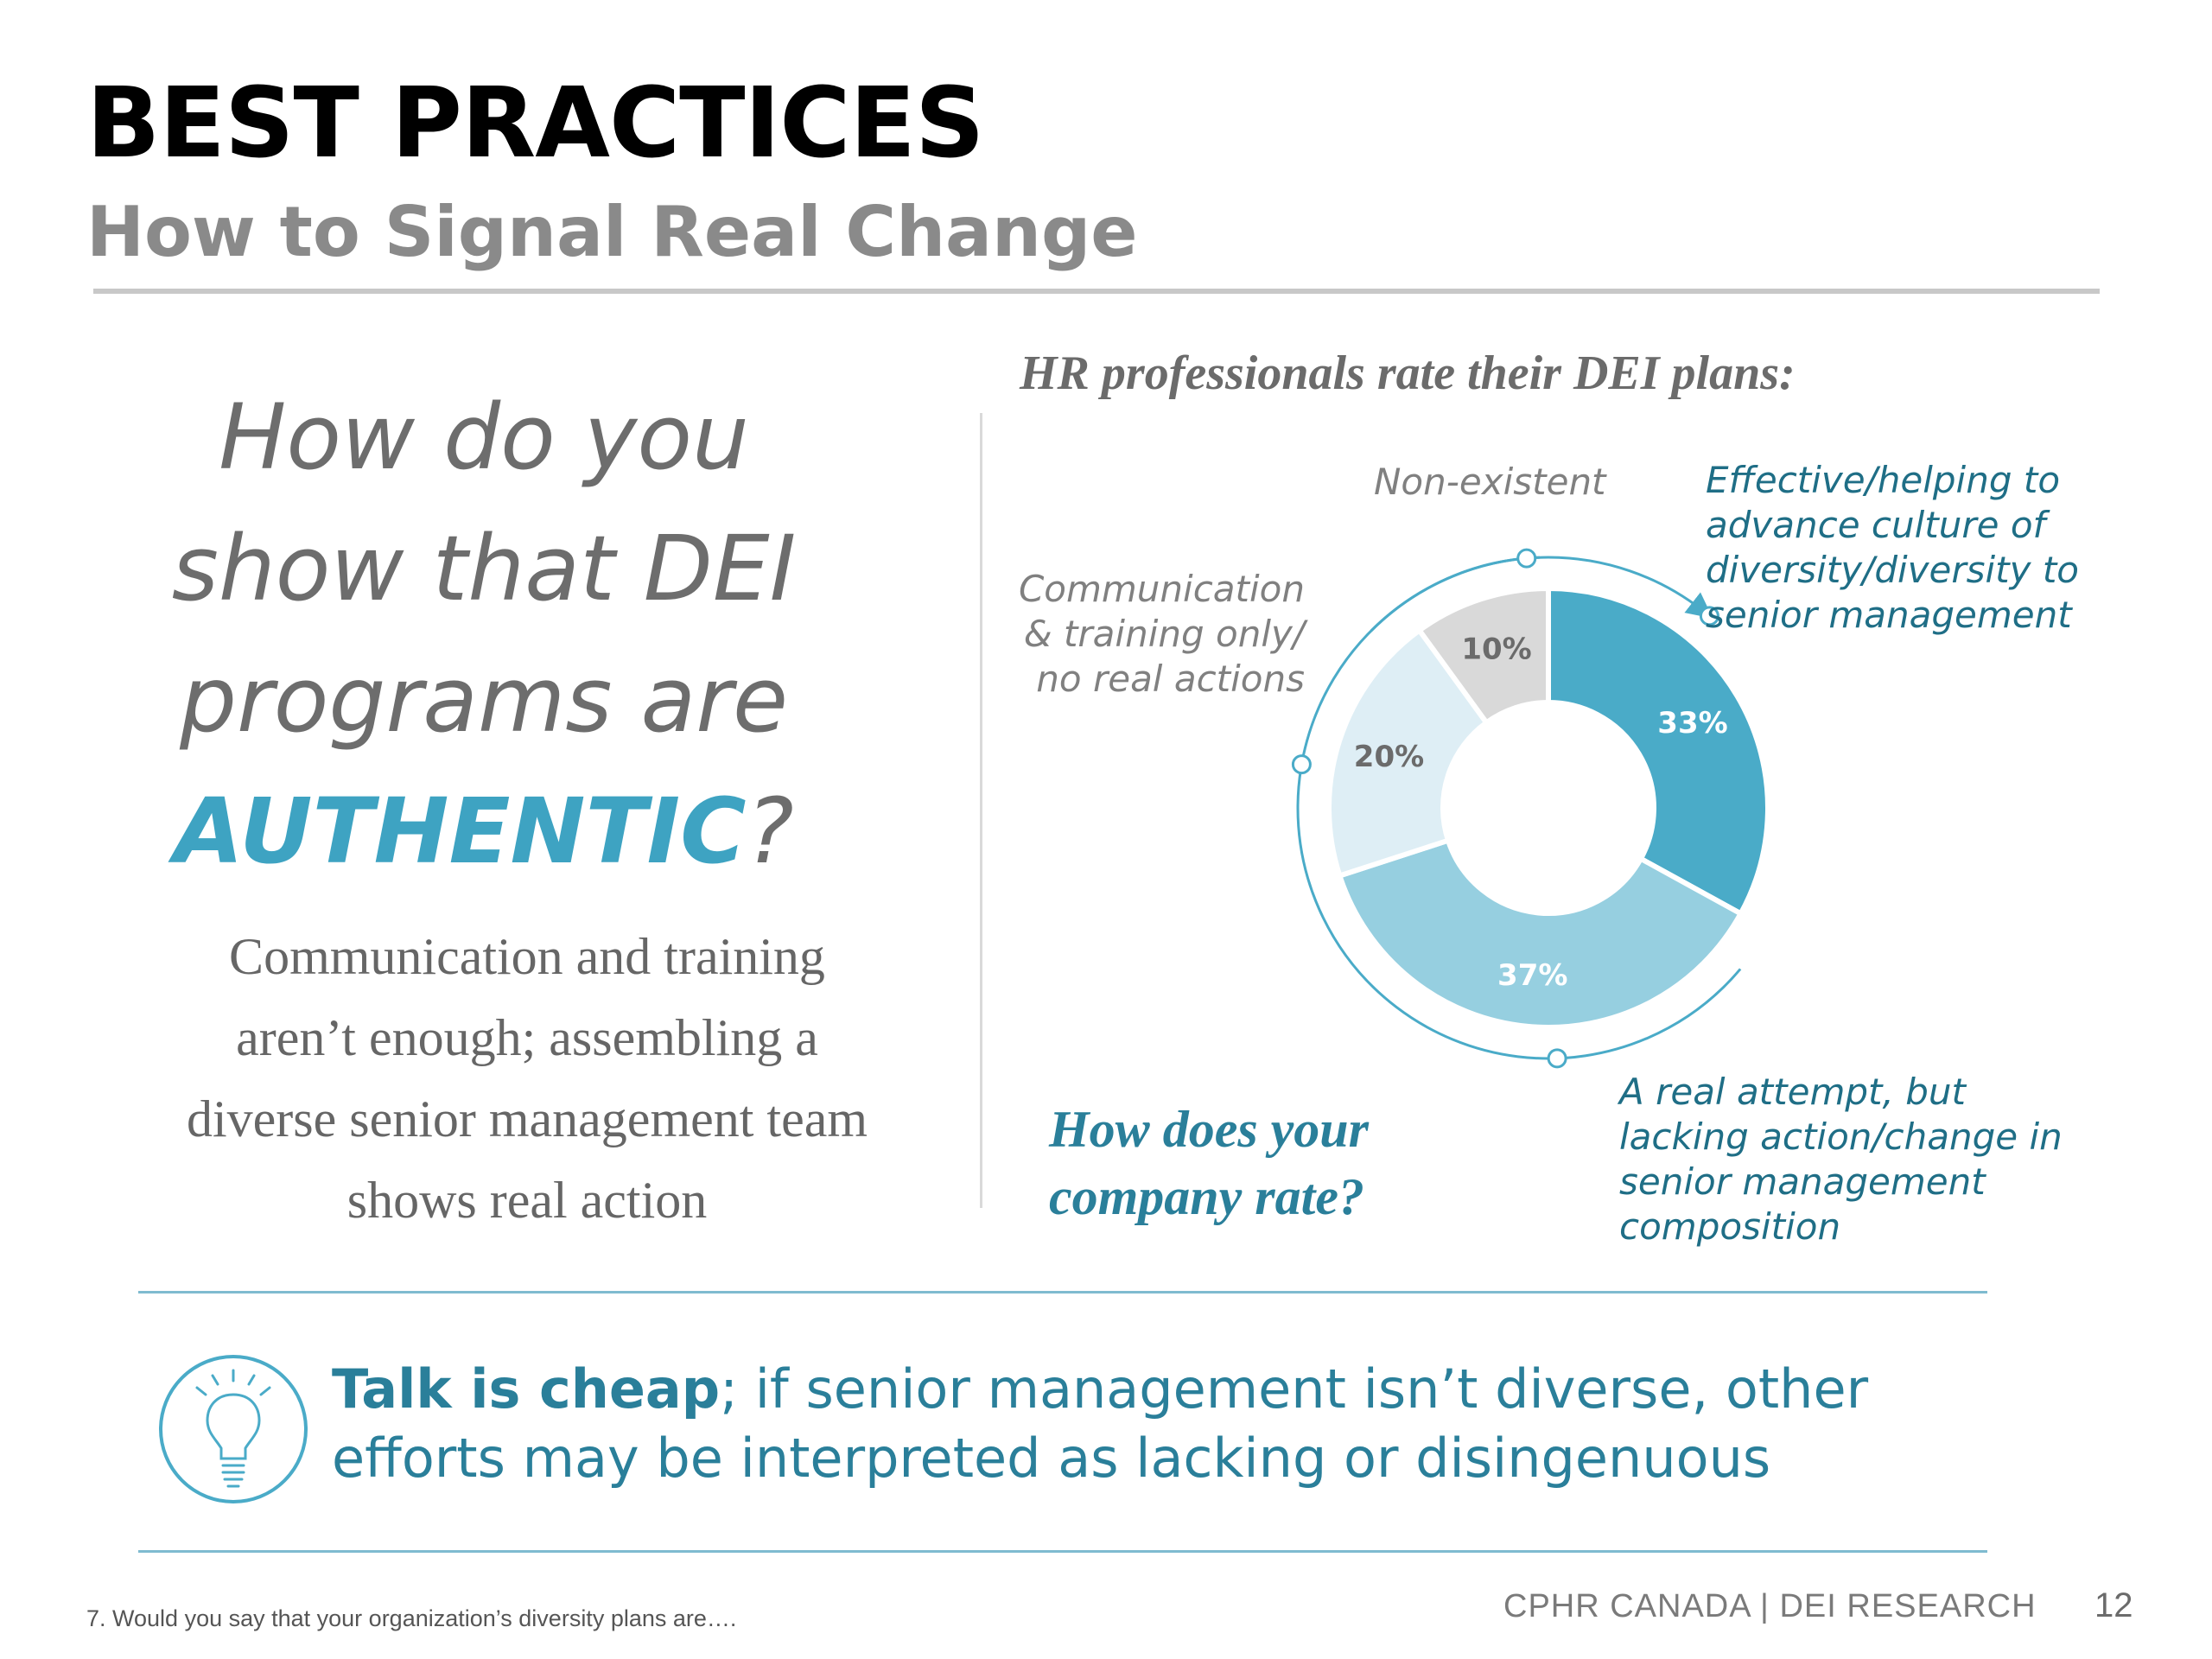 Image resolution: width=2212 pixels, height=1659 pixels. I want to click on donut-slices, so click(1548, 807).